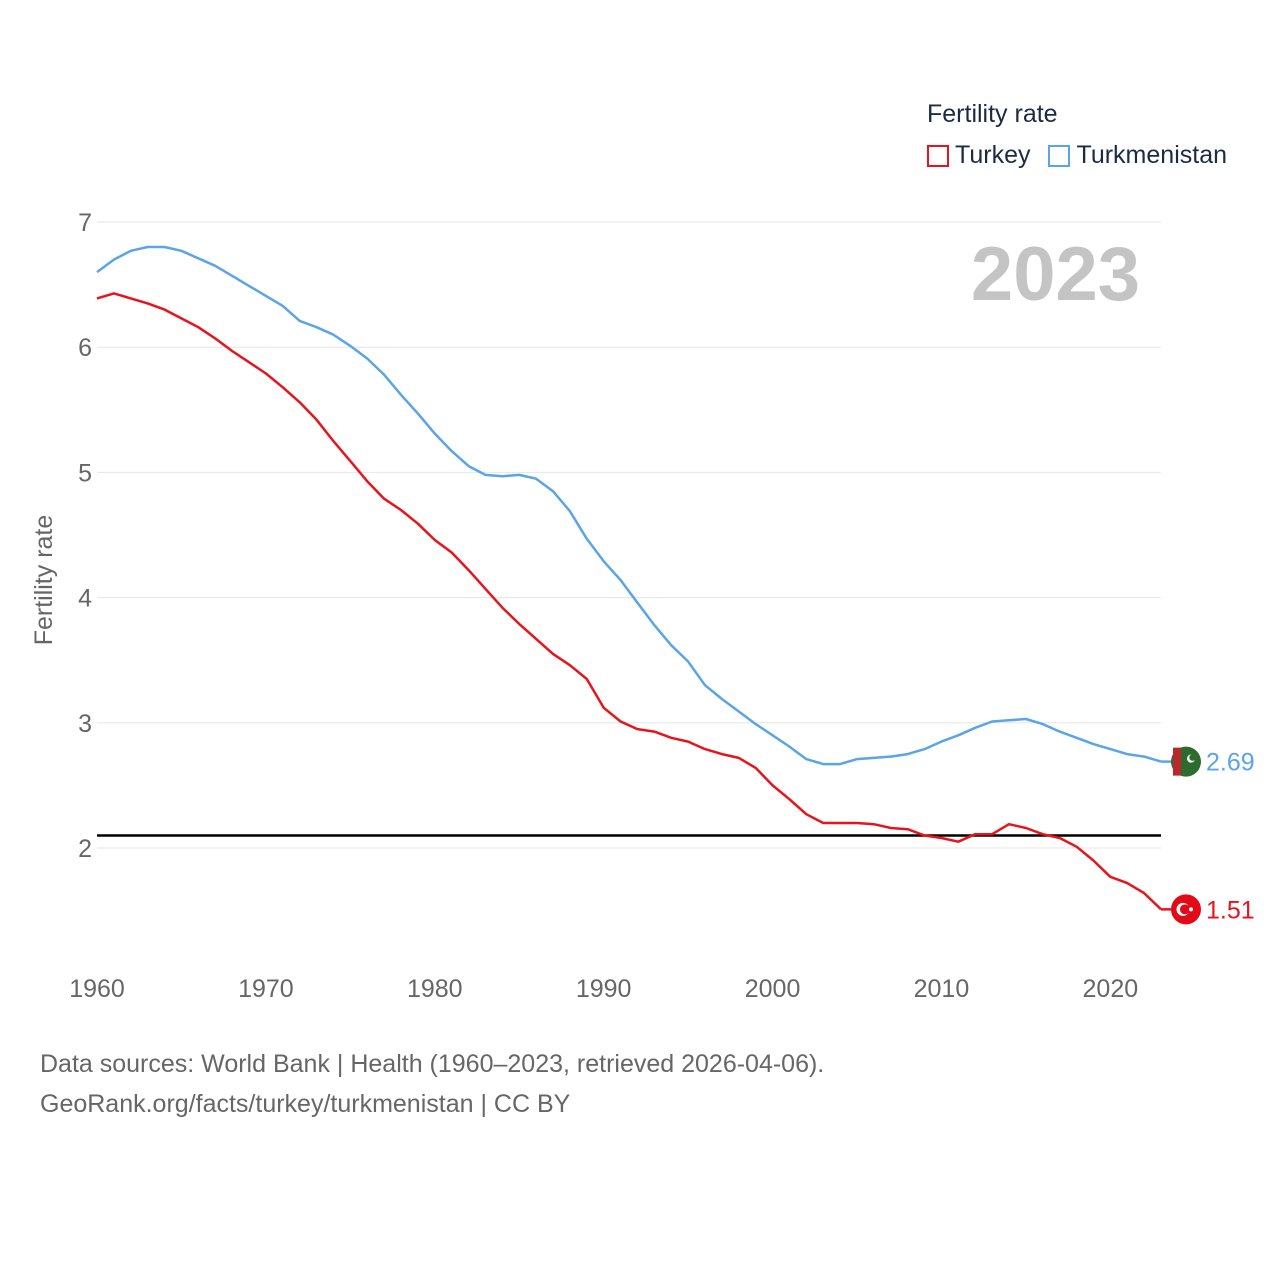 This screenshot has height=1280, width=1280. Describe the element at coordinates (1111, 989) in the screenshot. I see `x-tick-label: 2020` at that location.